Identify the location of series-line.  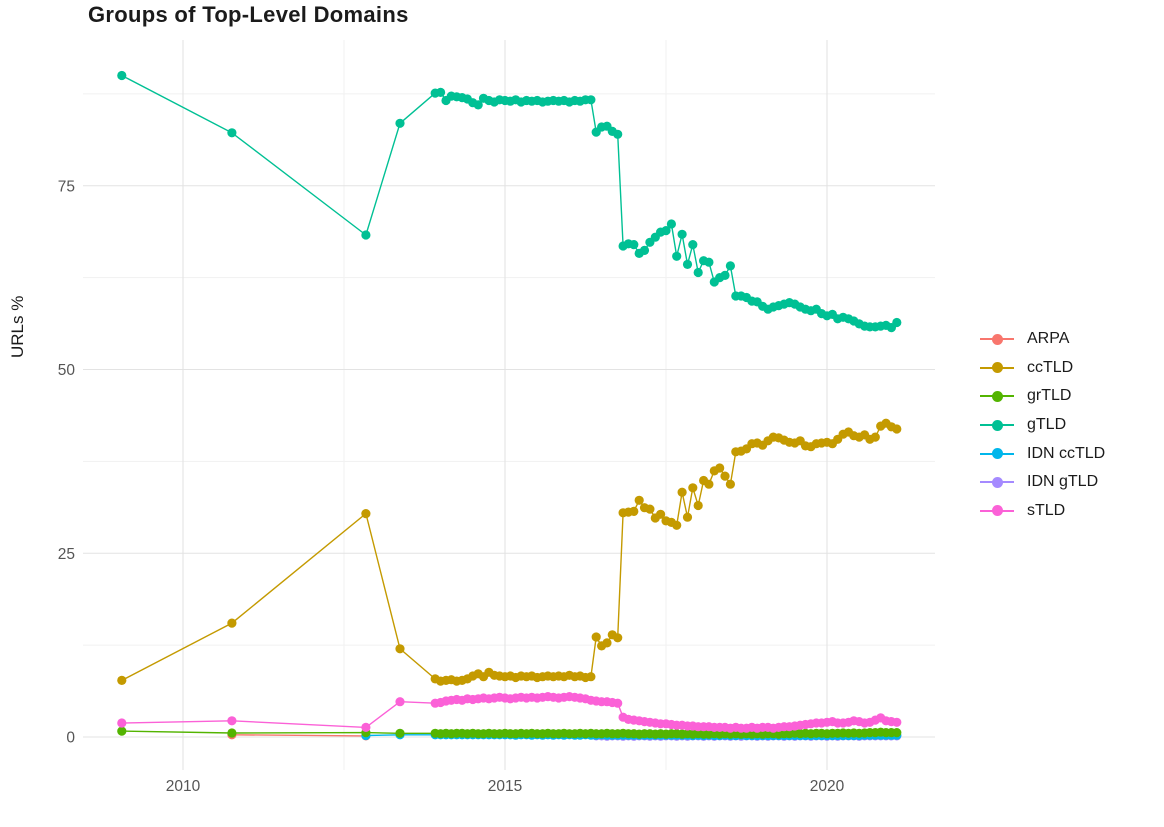
(298, 735).